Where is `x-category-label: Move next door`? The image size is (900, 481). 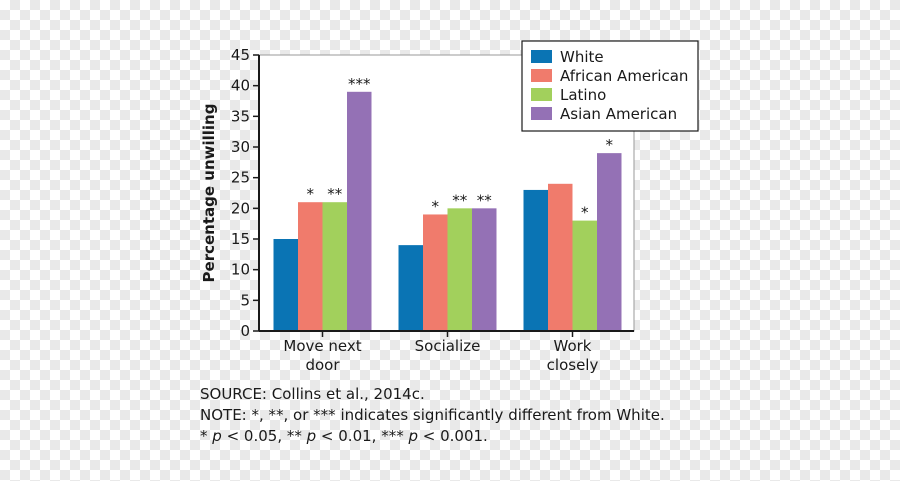 x-category-label: Move next door is located at coordinates (322, 355).